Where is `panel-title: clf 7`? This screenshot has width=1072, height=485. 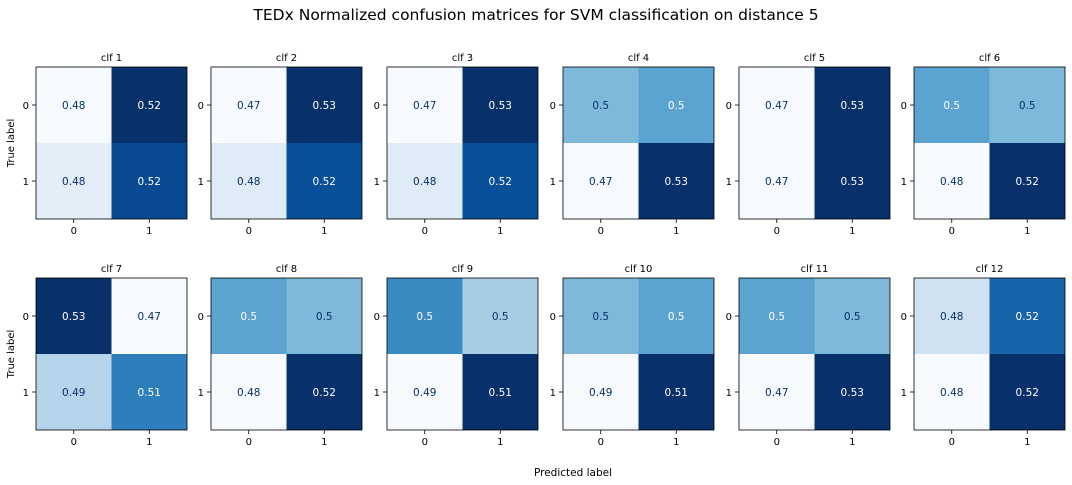
panel-title: clf 7 is located at coordinates (111, 269).